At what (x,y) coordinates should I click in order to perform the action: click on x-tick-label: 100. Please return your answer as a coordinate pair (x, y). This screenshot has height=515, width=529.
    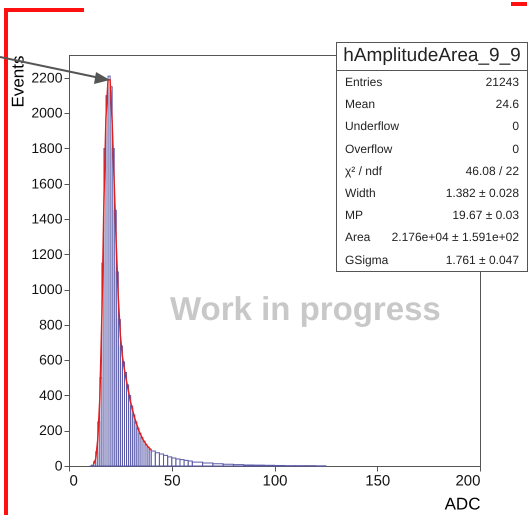
    Looking at the image, I should click on (275, 481).